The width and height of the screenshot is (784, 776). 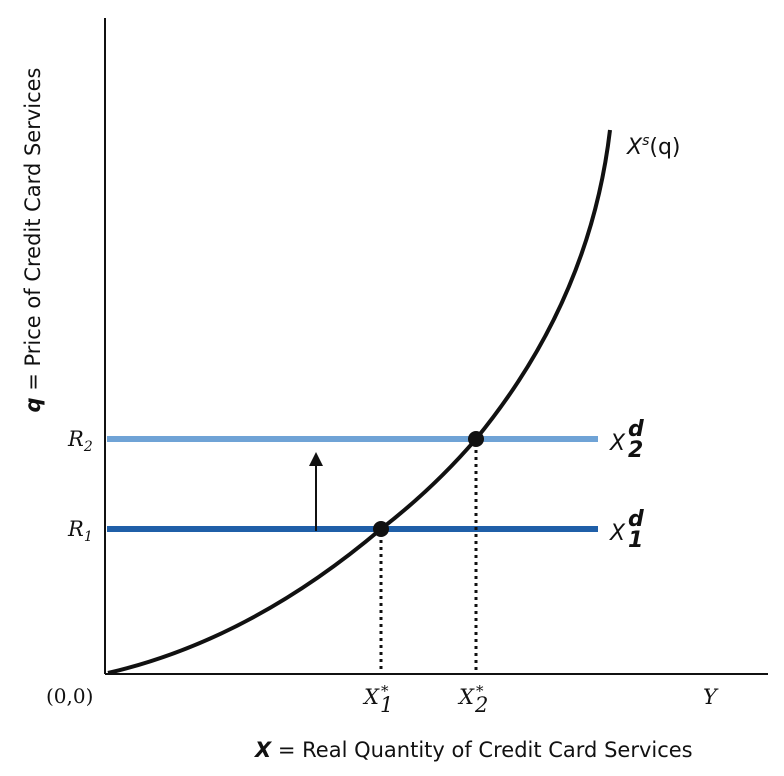 I want to click on supply-curve-label: Xs(q), so click(x=653, y=146).